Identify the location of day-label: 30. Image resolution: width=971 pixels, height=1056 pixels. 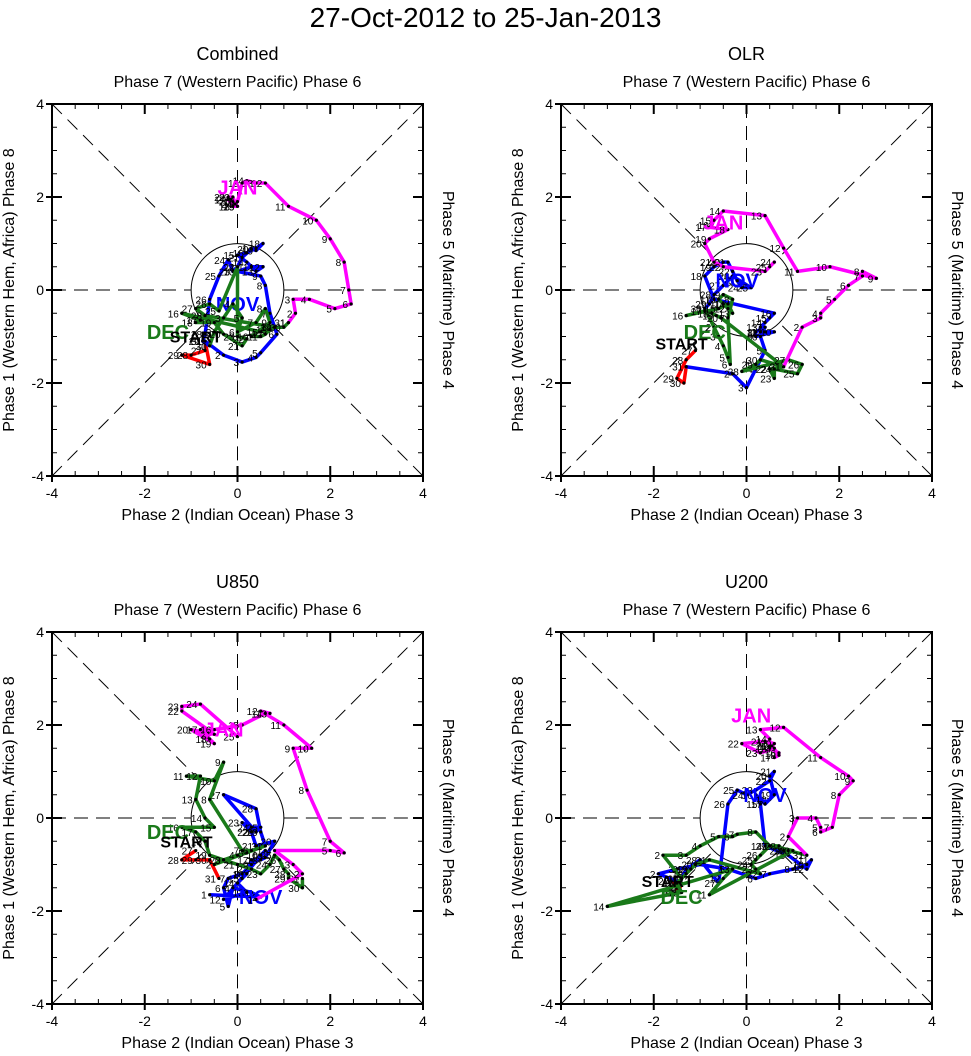
(673, 879).